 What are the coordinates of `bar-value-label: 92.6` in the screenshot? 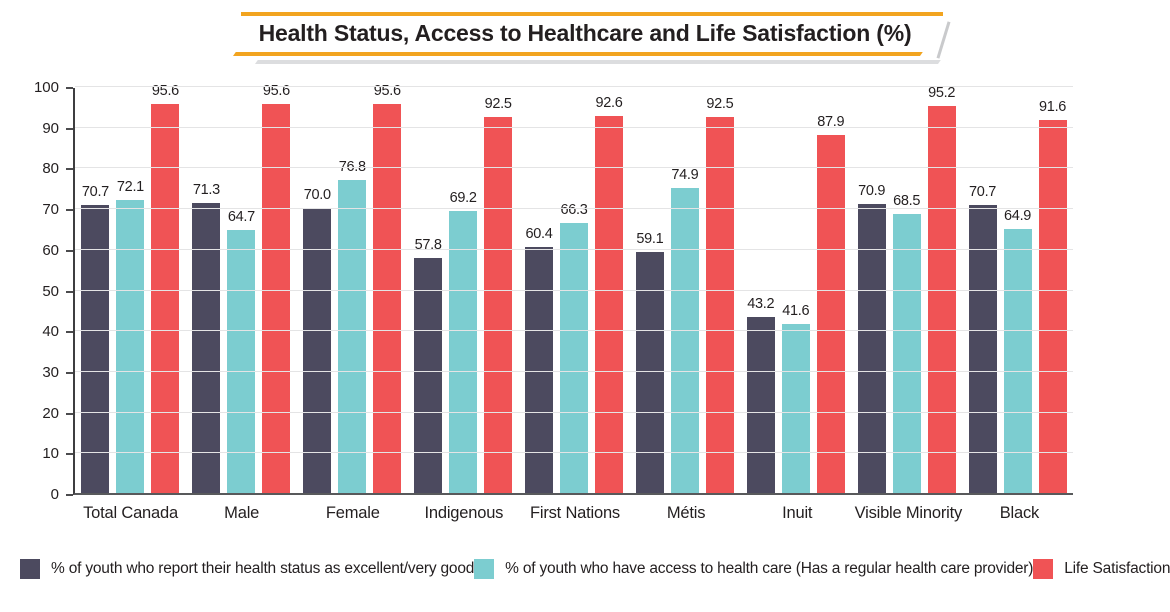 It's located at (609, 103).